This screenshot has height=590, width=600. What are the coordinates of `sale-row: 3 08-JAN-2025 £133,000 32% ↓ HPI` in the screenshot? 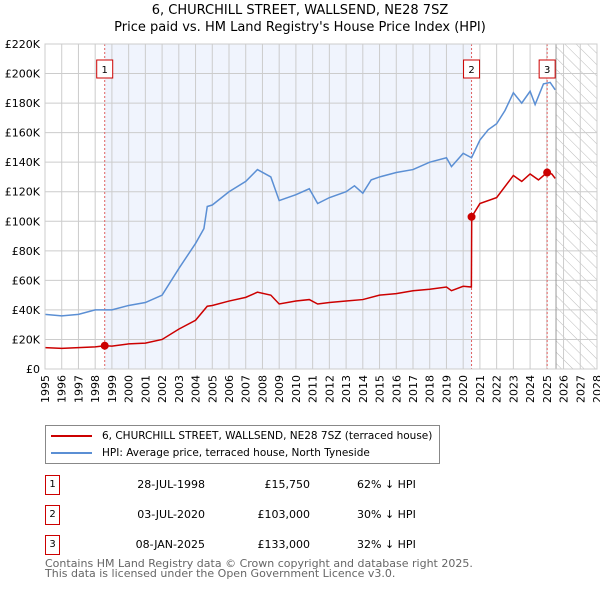 It's located at (245, 545).